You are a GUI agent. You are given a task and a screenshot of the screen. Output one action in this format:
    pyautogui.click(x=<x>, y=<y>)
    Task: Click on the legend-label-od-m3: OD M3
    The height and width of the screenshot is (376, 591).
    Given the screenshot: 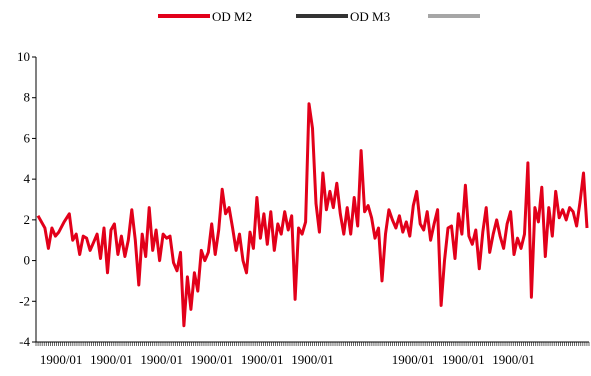 What is the action you would take?
    pyautogui.click(x=370, y=16)
    